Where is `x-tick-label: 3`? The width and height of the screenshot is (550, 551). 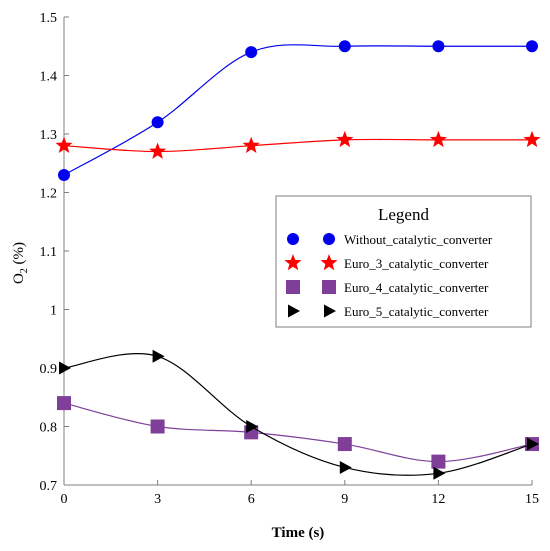 x-tick-label: 3 is located at coordinates (157, 499).